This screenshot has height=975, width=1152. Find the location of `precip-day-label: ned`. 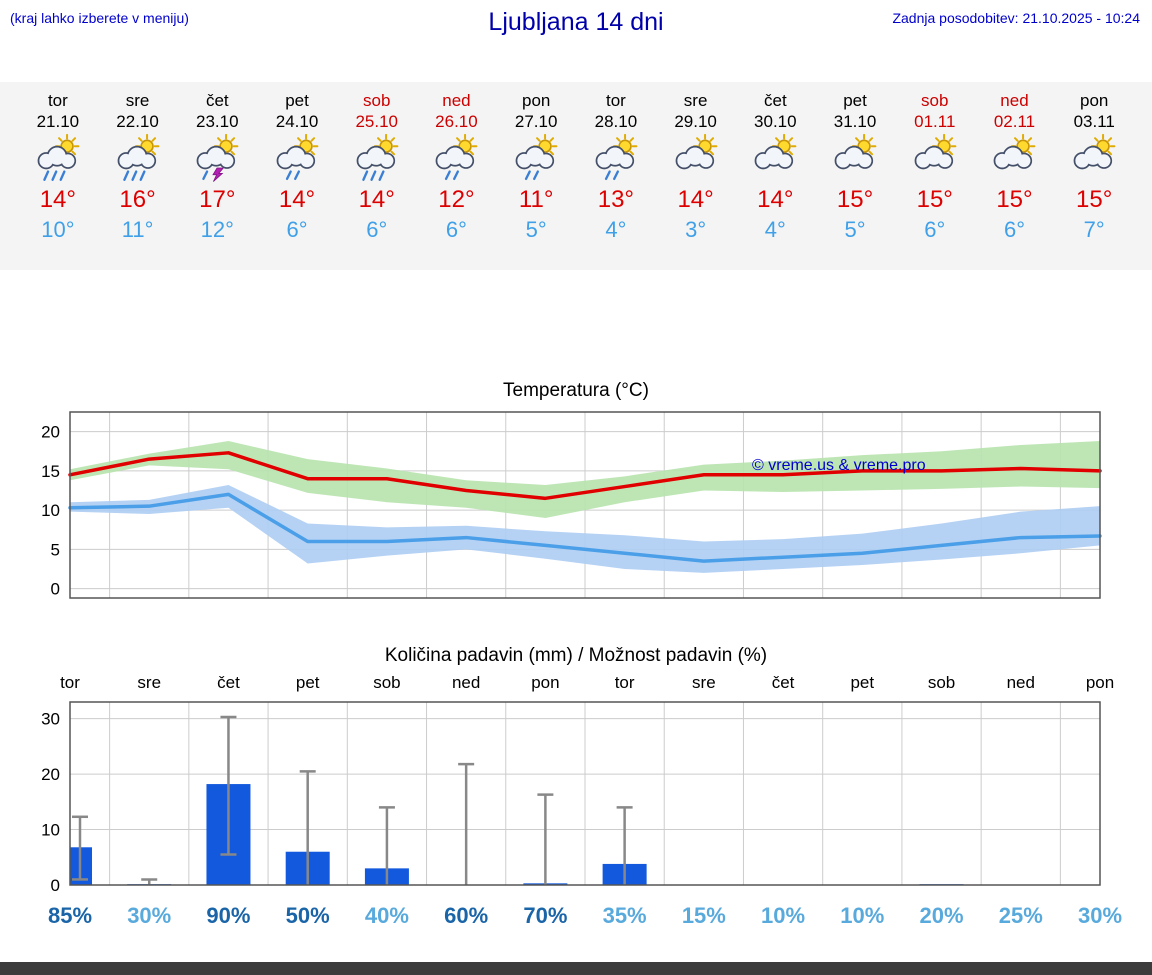

precip-day-label: ned is located at coordinates (1020, 682).